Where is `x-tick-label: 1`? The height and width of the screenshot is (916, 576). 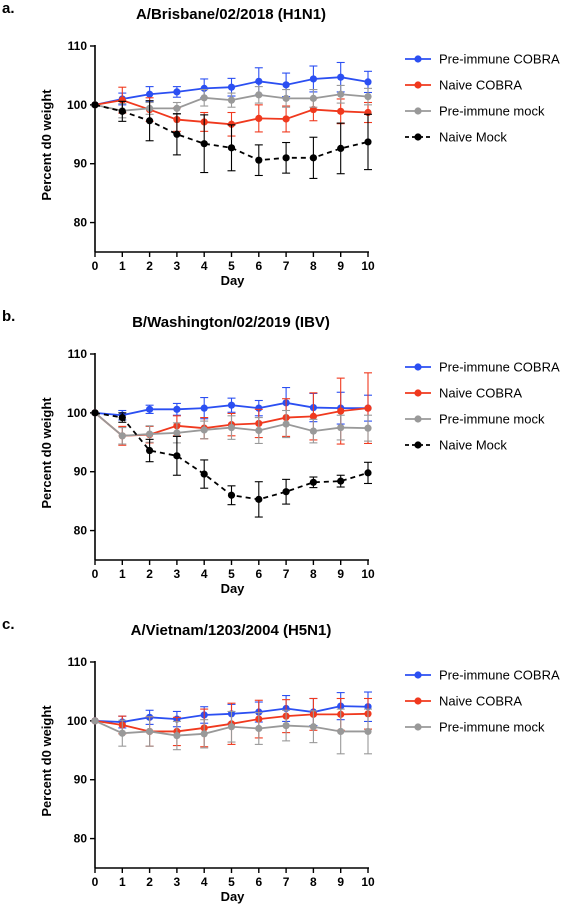 x-tick-label: 1 is located at coordinates (122, 882).